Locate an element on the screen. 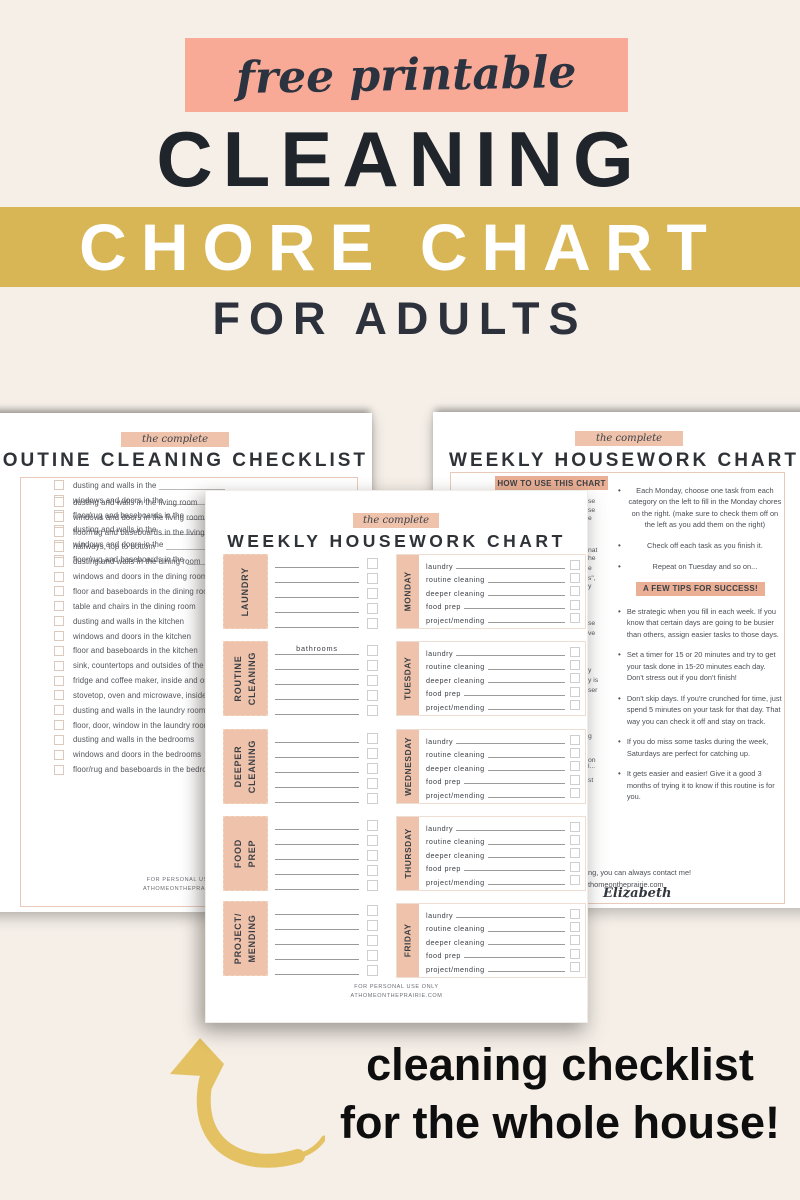 This screenshot has height=1200, width=800. checklist-row: table and chairs in the dining room is located at coordinates (189, 606).